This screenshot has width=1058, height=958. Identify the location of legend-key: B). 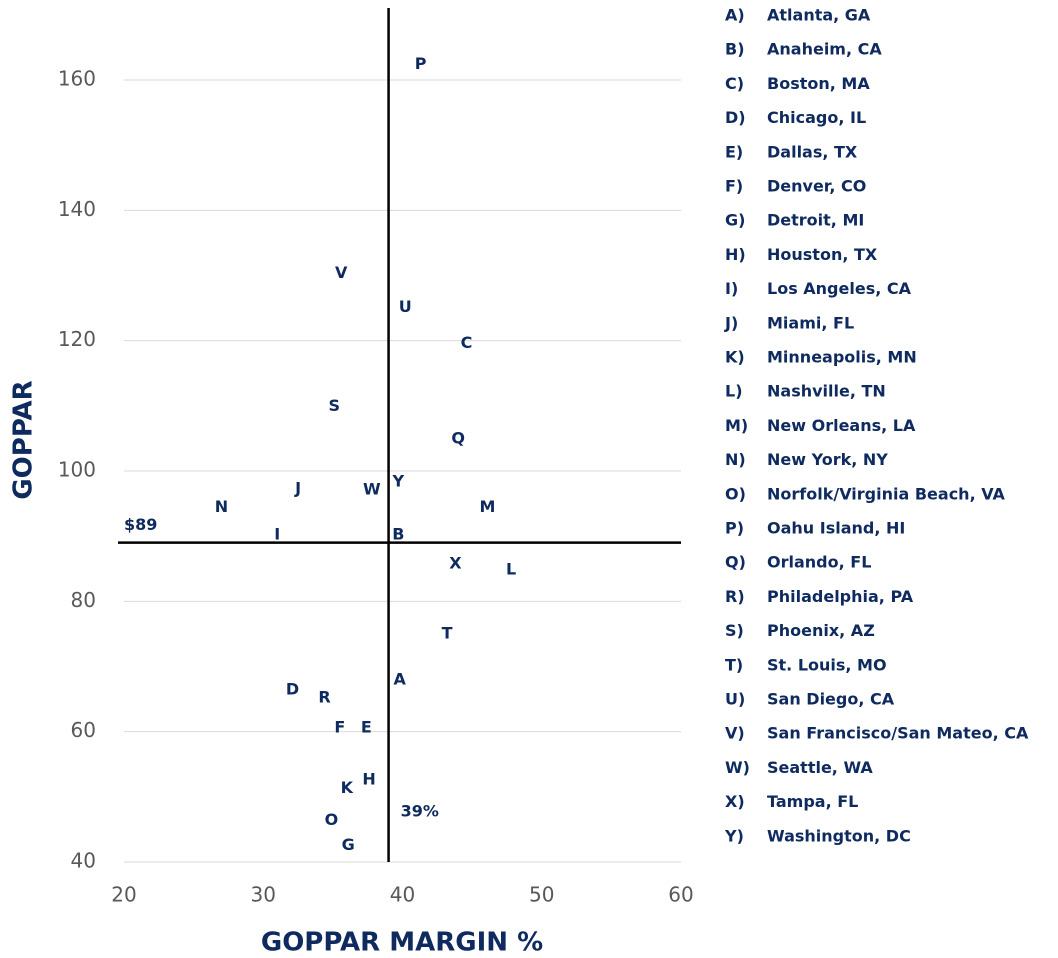
(735, 49).